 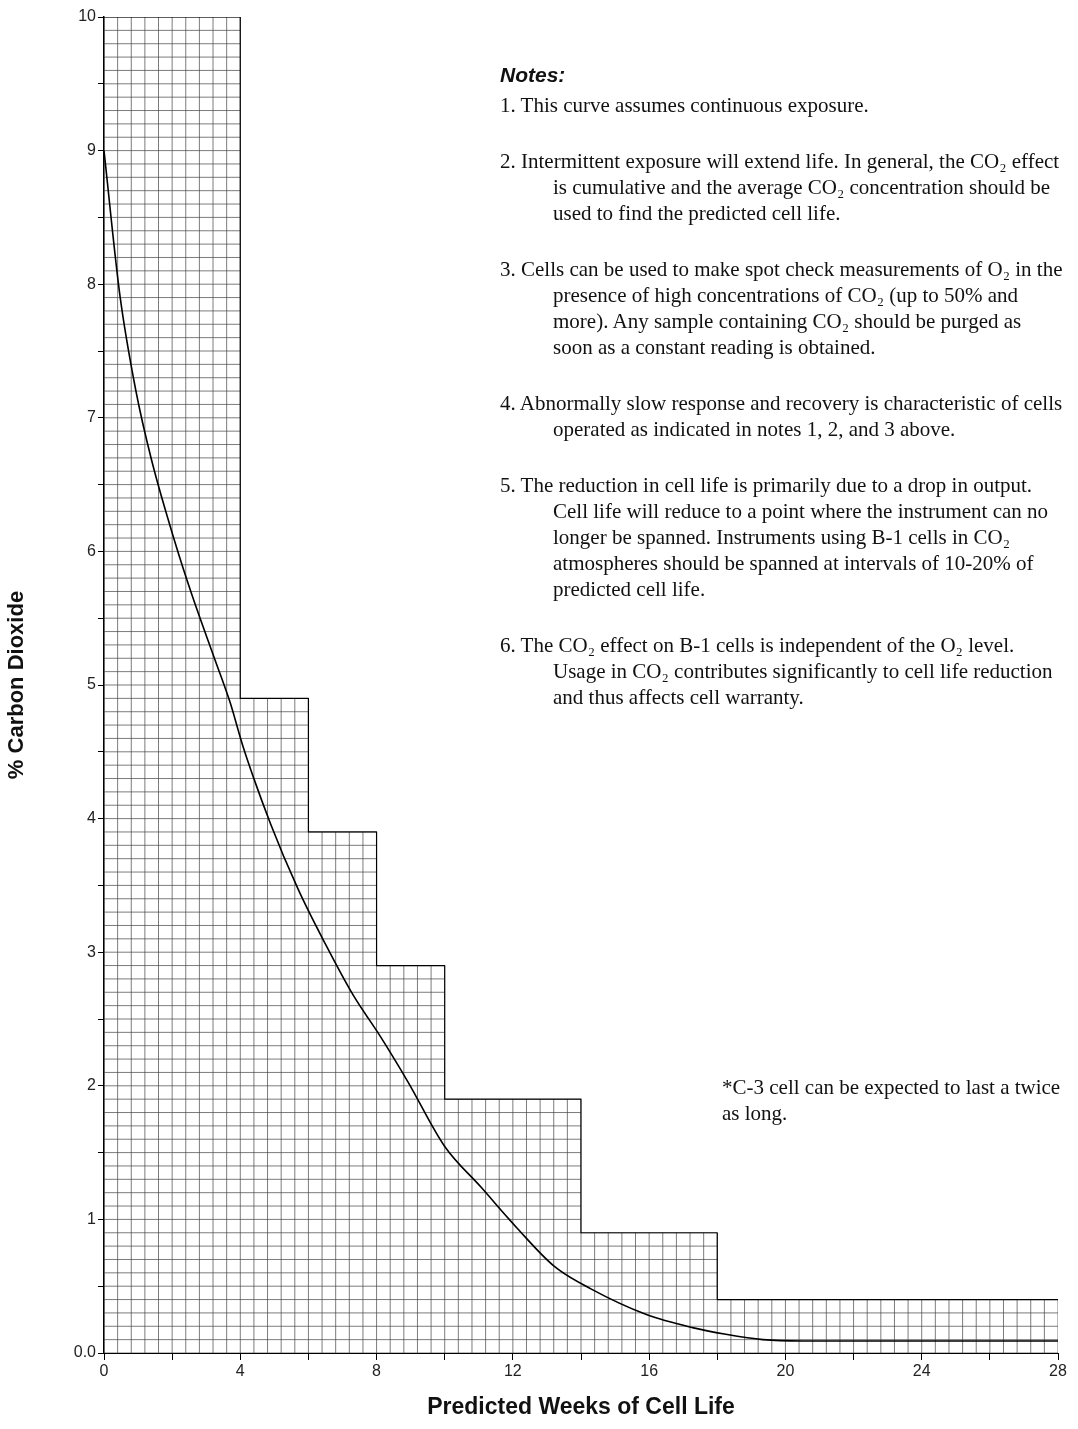 What do you see at coordinates (240, 1371) in the screenshot?
I see `x-tick-label: 4` at bounding box center [240, 1371].